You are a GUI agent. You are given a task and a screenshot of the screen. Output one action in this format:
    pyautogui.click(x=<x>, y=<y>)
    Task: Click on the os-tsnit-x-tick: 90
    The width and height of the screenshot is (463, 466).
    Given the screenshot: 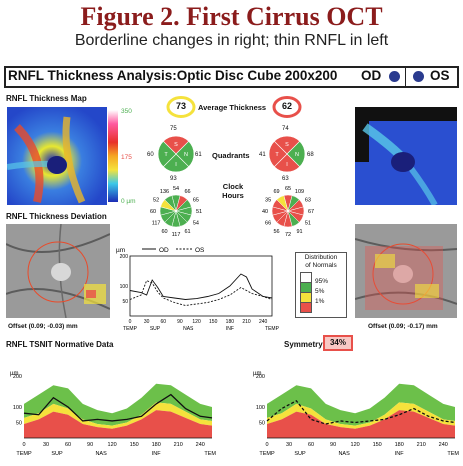 What is the action you would take?
    pyautogui.click(x=333, y=445)
    